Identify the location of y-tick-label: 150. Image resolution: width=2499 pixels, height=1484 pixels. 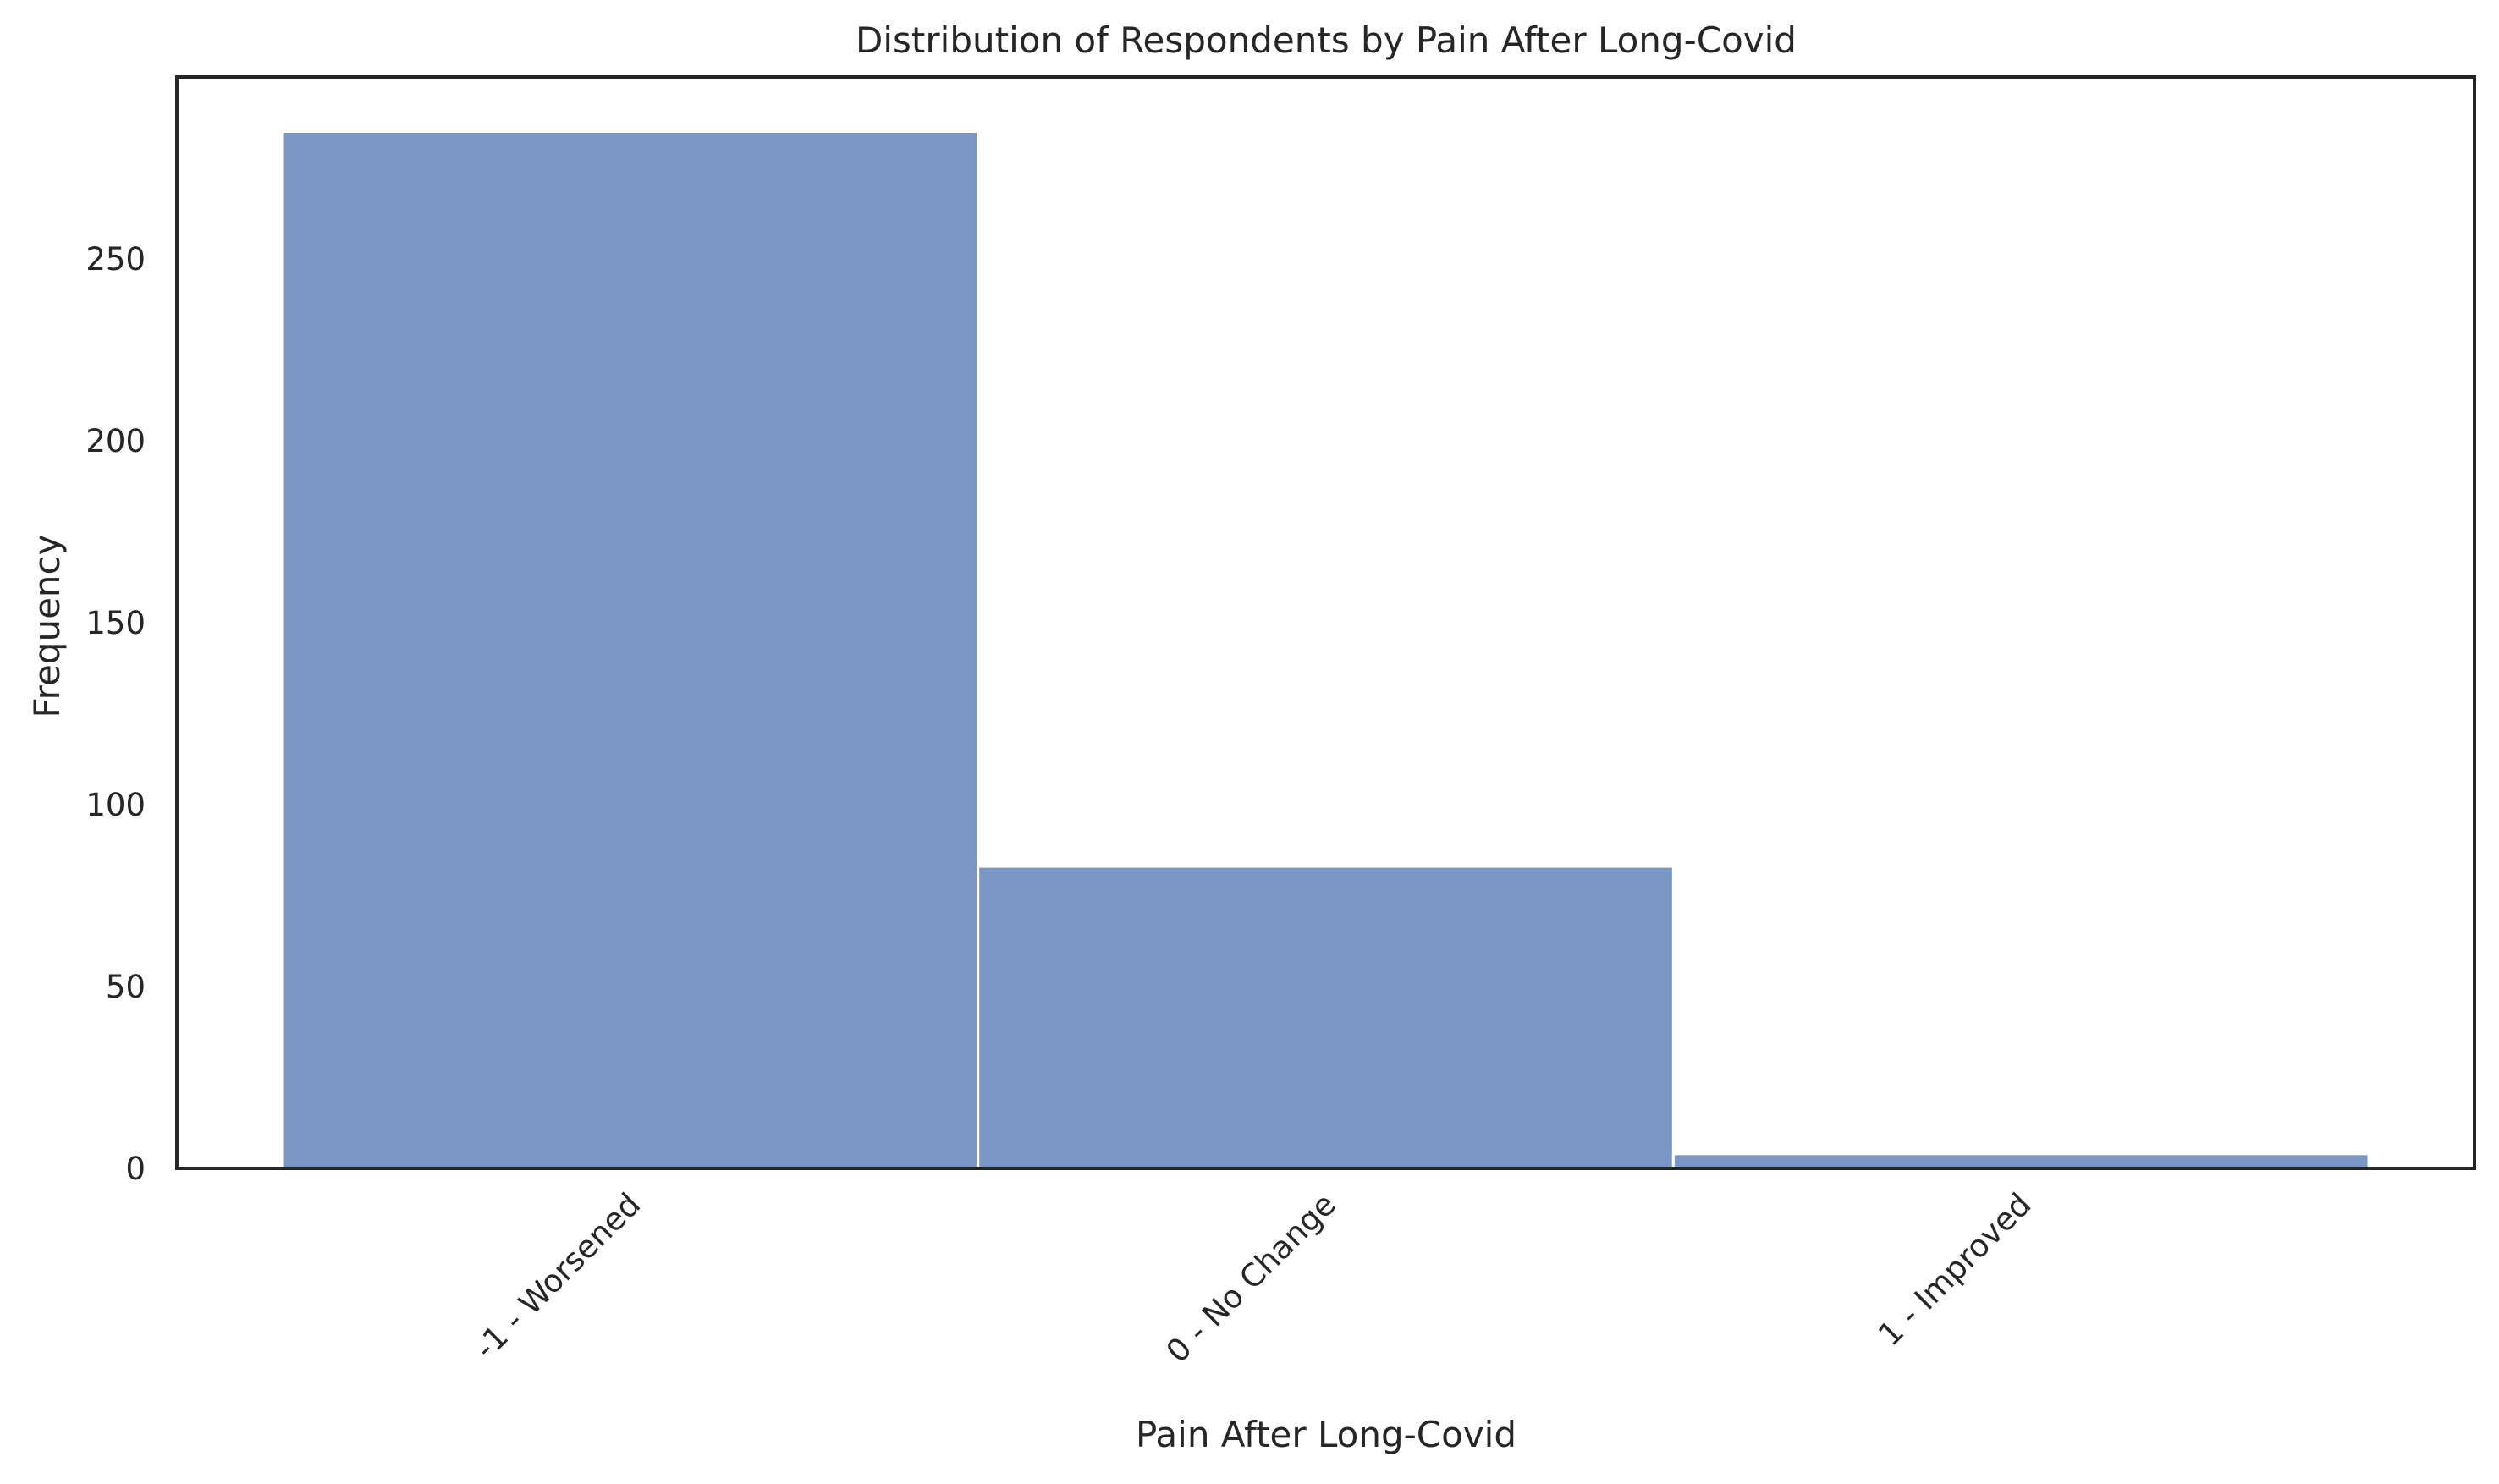
(115, 623).